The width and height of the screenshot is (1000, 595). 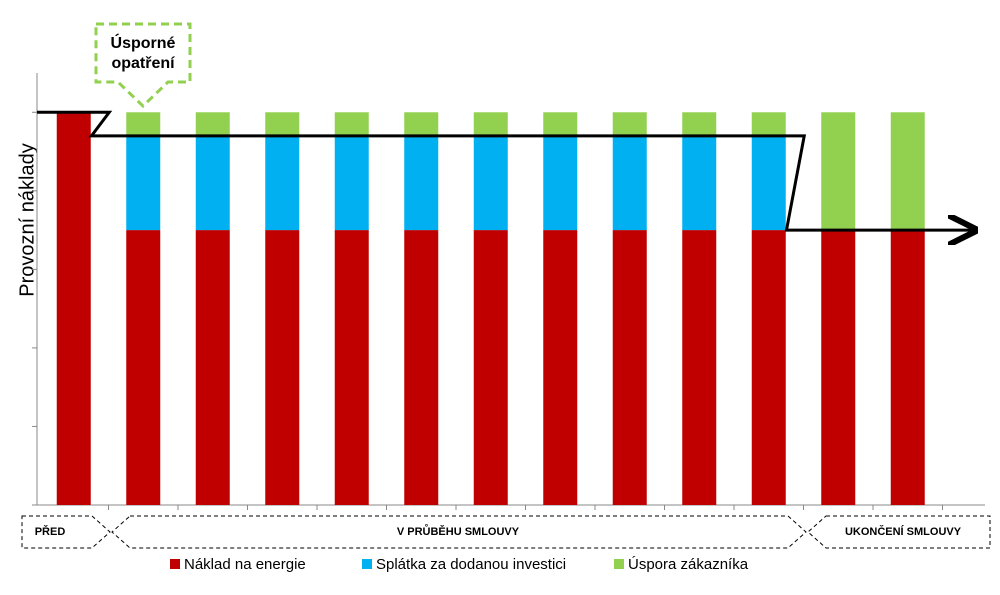 I want to click on legend-label: Úspora zákazníka, so click(x=688, y=564).